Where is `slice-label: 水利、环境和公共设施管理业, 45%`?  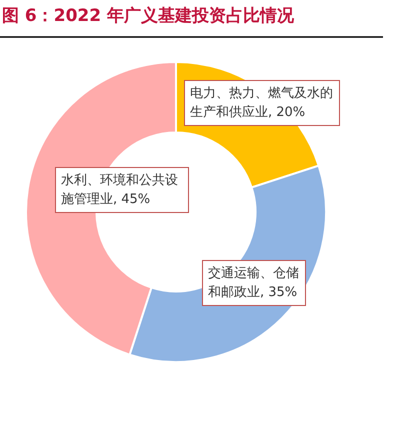
slice-label: 水利、环境和公共设施管理业, 45% is located at coordinates (122, 190).